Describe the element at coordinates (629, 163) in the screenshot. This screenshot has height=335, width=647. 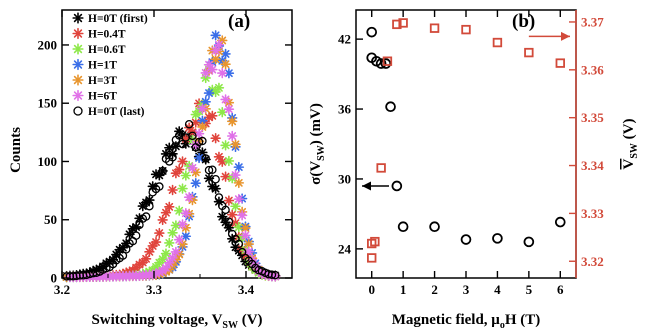
I see `panel-b-ylabel-right-v: V` at that location.